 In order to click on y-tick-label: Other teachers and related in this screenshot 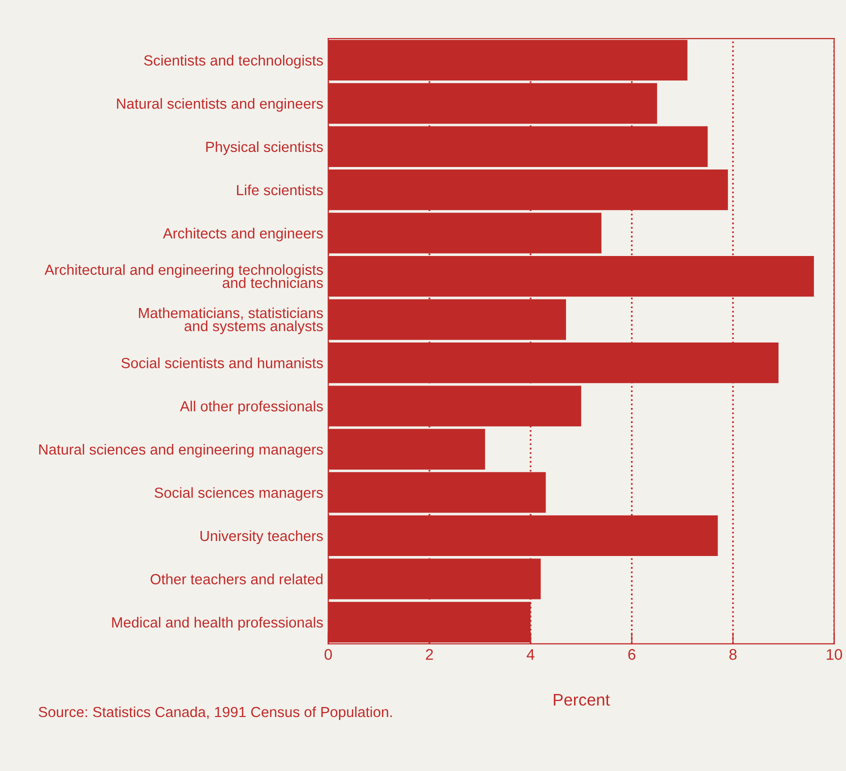, I will do `click(236, 579)`.